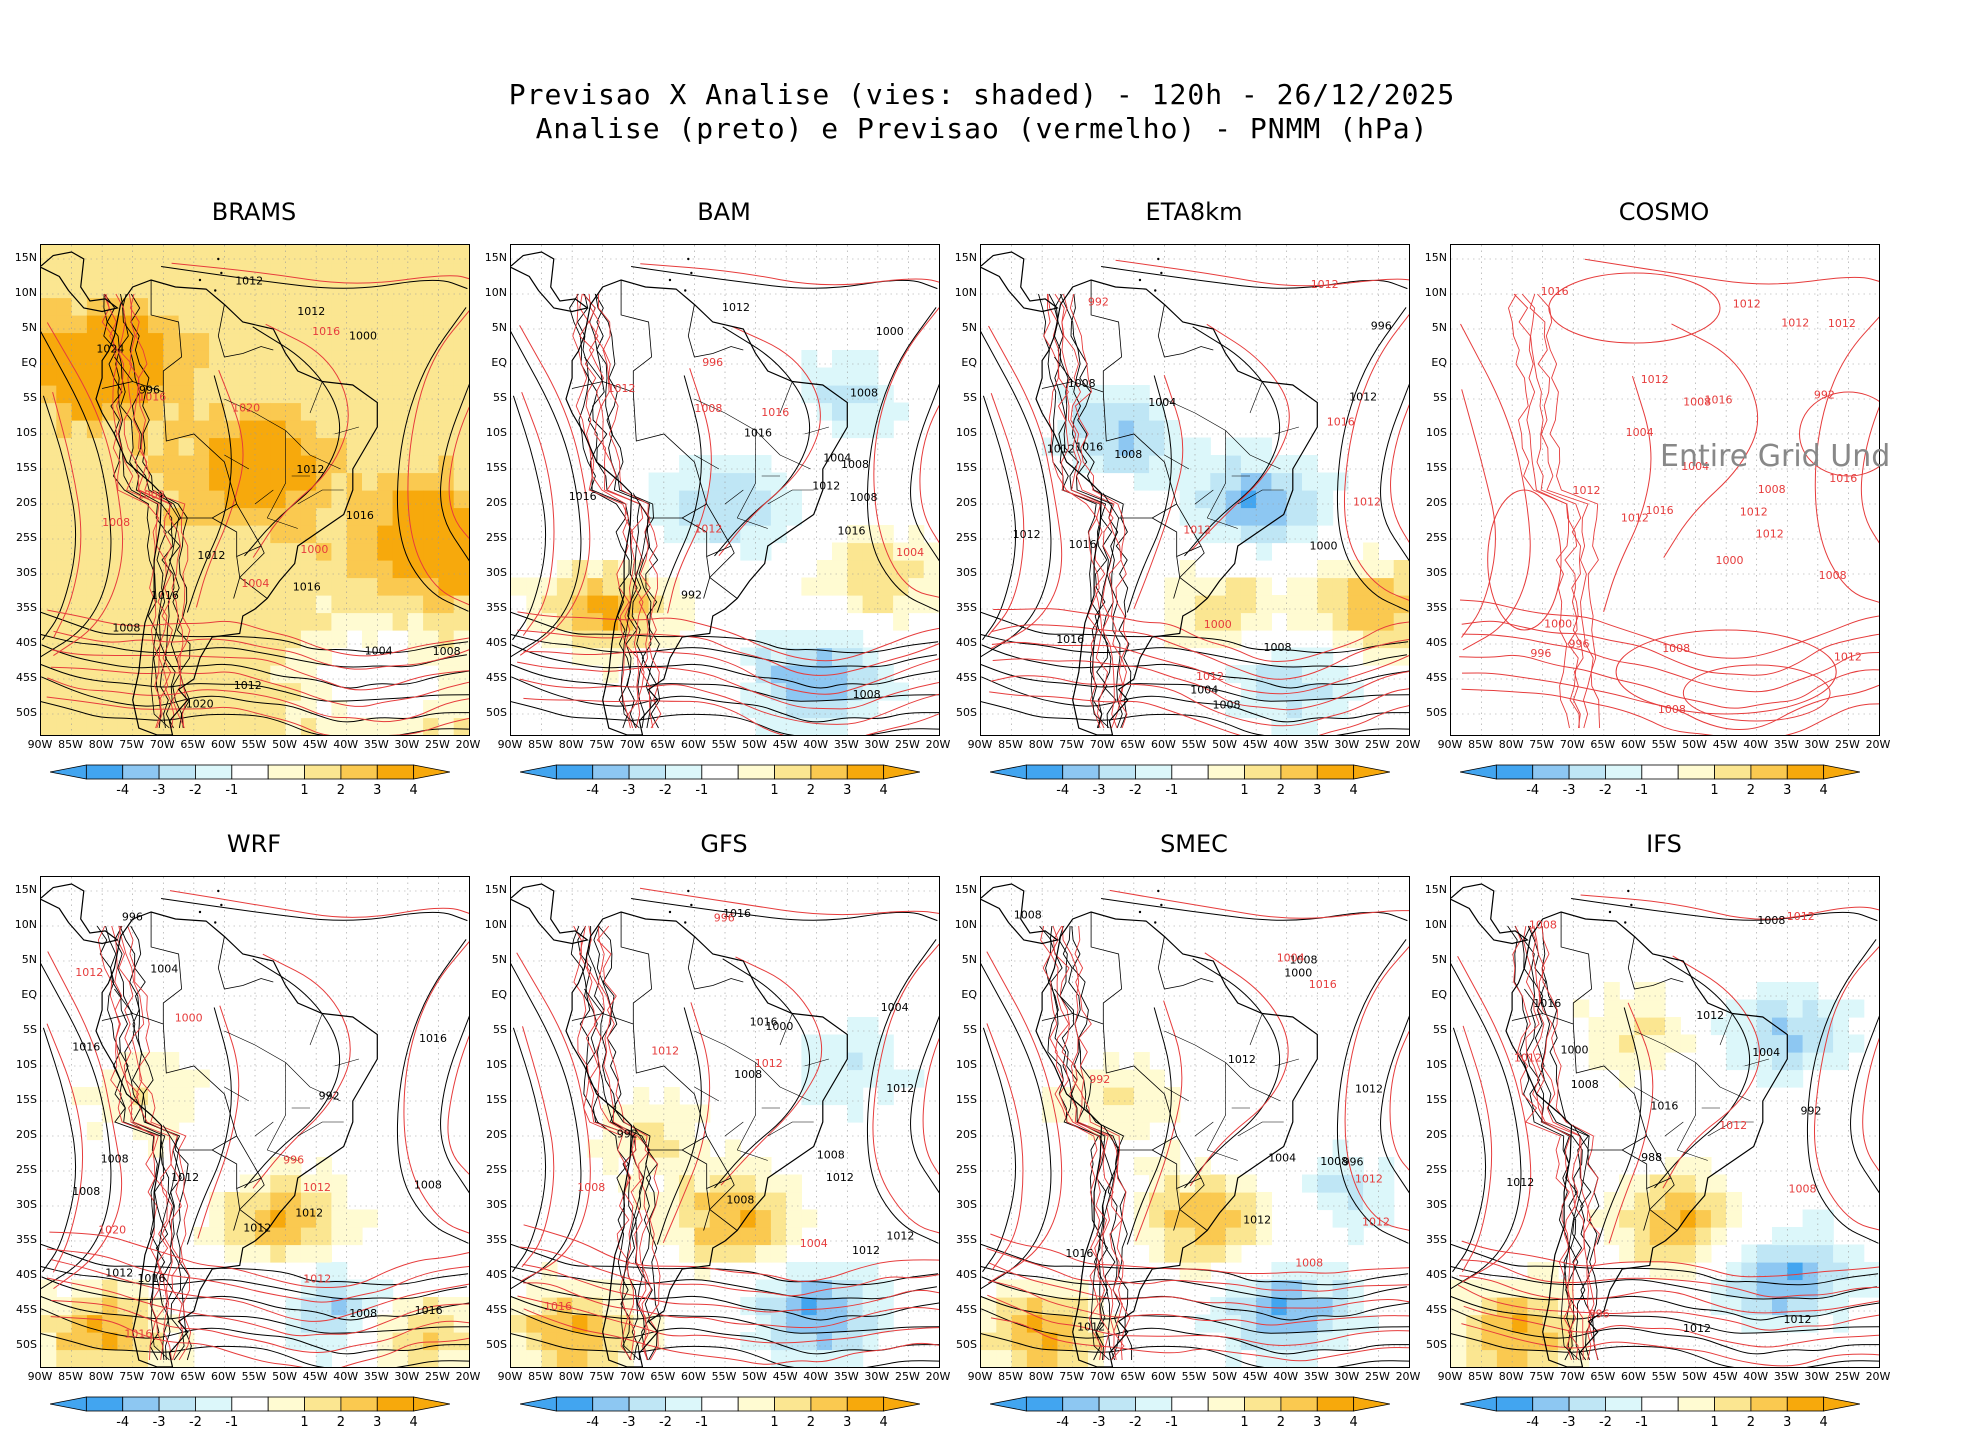 Image resolution: width=1964 pixels, height=1436 pixels. What do you see at coordinates (429, 1310) in the screenshot?
I see `contour-label: 1016` at bounding box center [429, 1310].